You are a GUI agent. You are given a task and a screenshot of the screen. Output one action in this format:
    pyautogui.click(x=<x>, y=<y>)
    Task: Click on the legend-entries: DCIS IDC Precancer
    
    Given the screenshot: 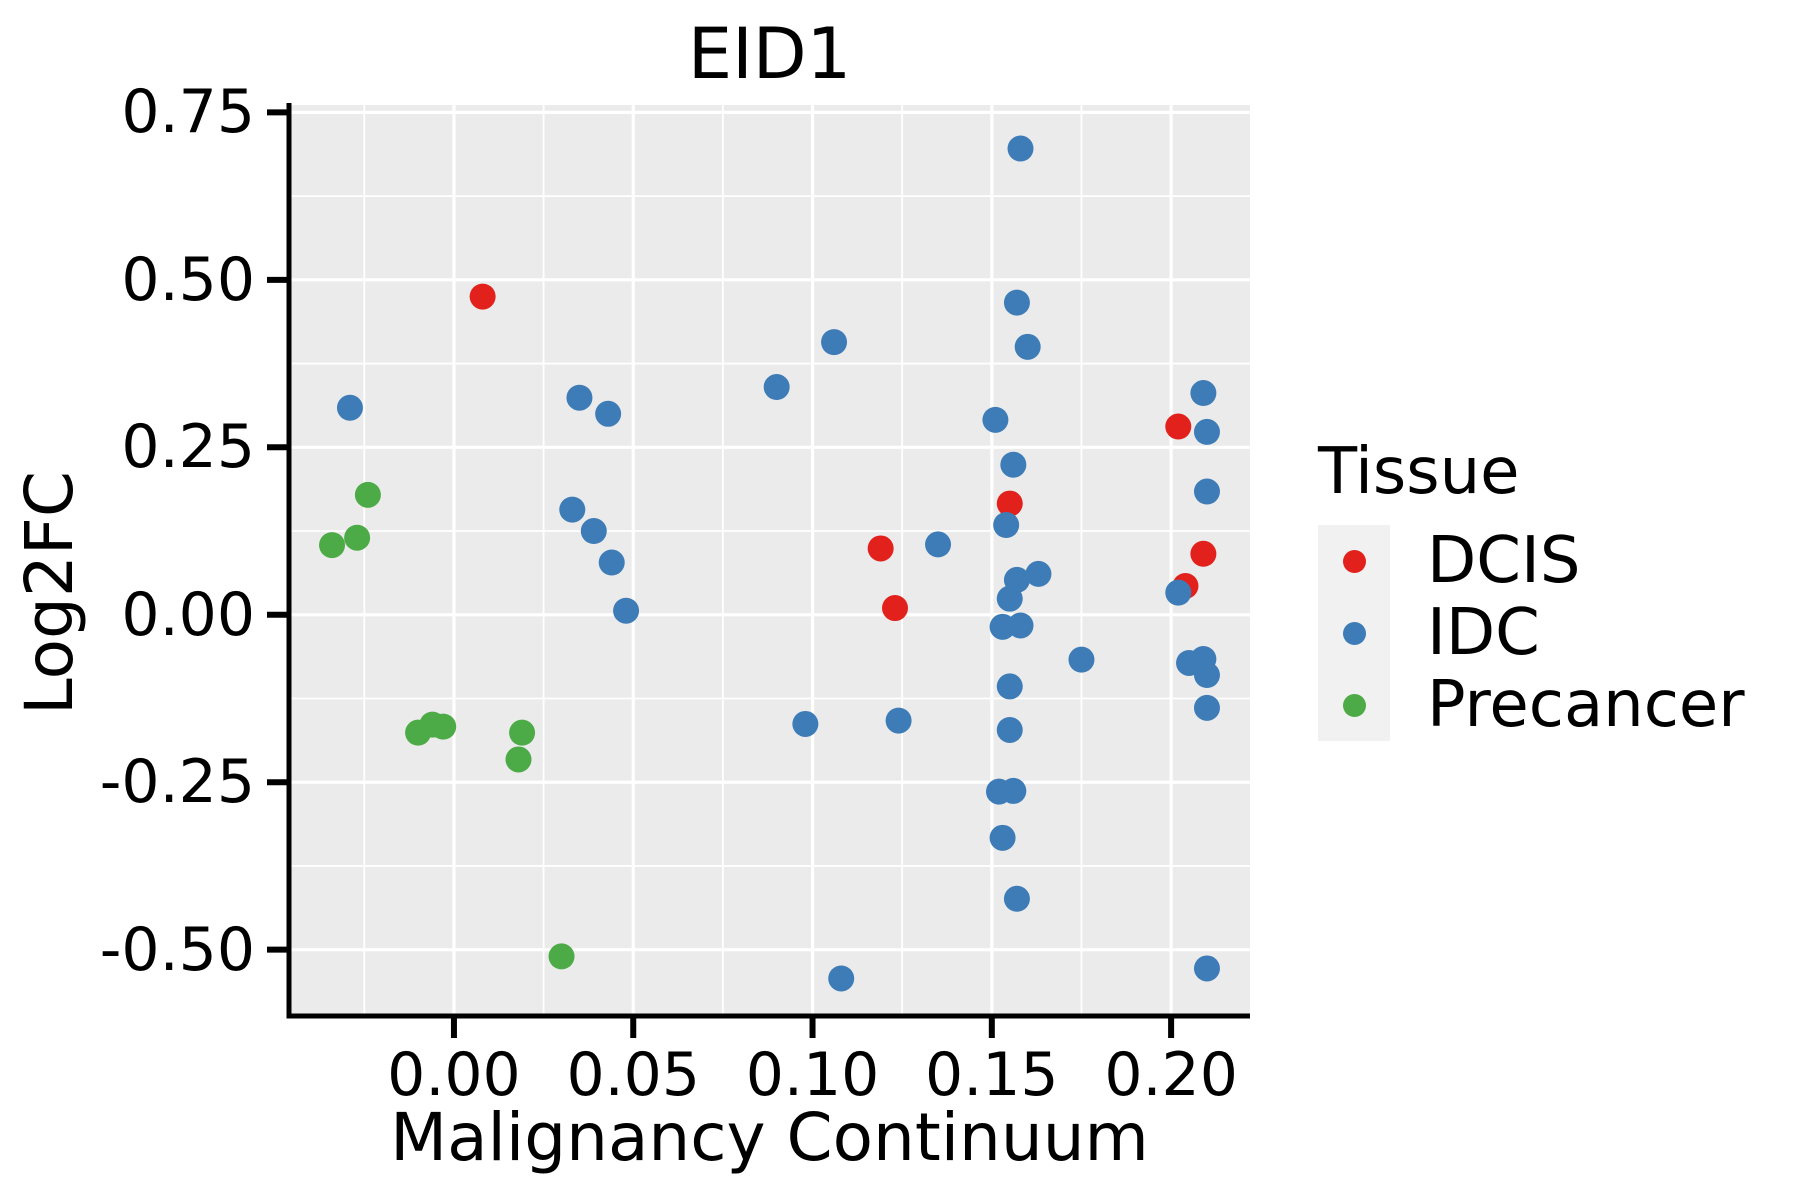 What is the action you would take?
    pyautogui.click(x=1531, y=633)
    